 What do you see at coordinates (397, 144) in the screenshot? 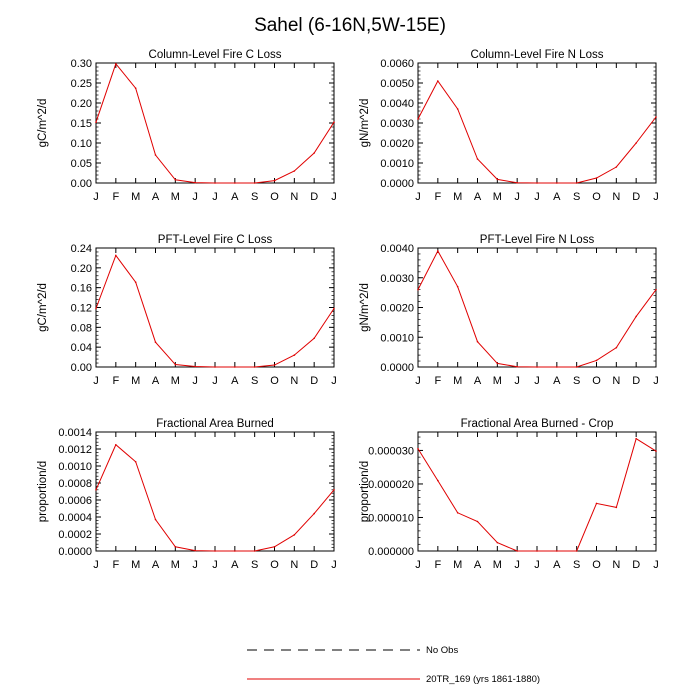
I see `y-tick-label: 0.0020` at bounding box center [397, 144].